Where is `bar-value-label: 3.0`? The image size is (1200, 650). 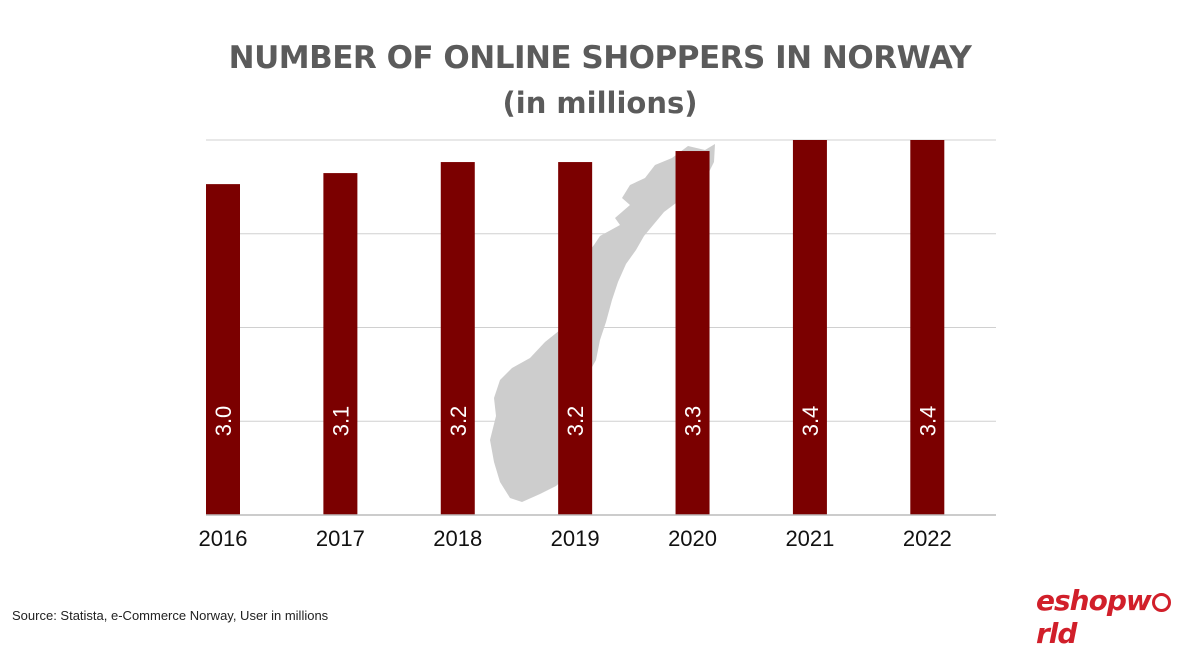 bar-value-label: 3.0 is located at coordinates (223, 421).